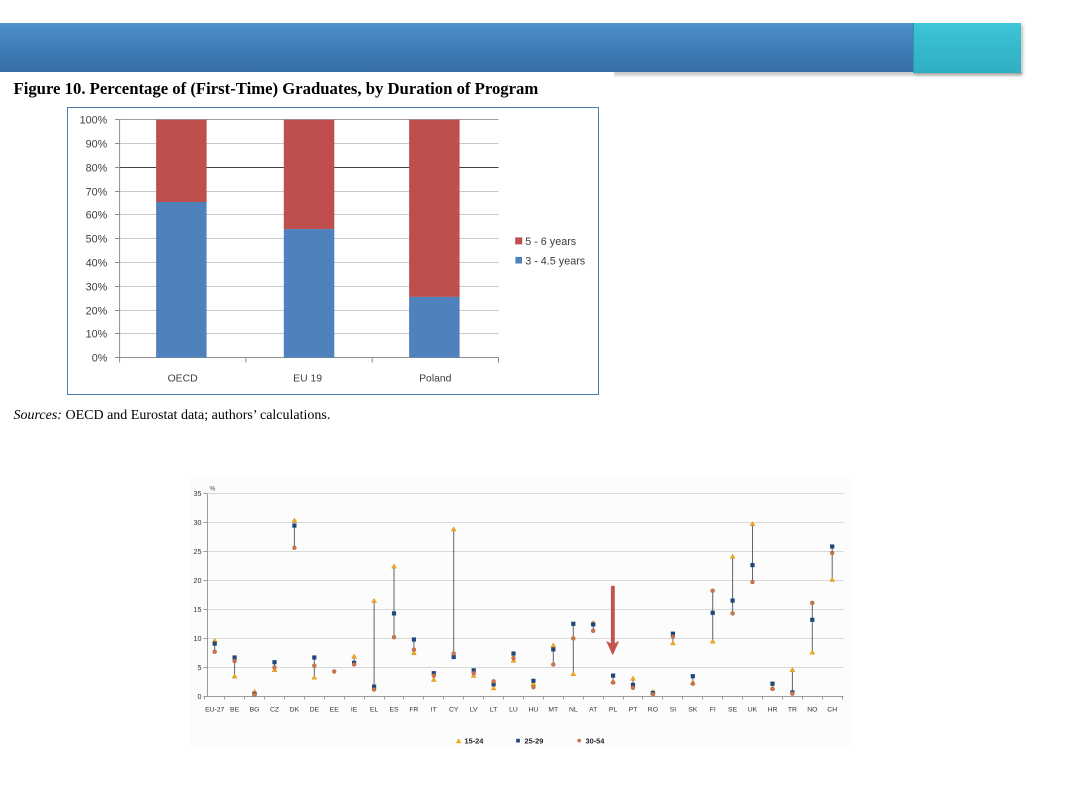  What do you see at coordinates (555, 261) in the screenshot?
I see `svg-text: 3 - 4.5 years` at bounding box center [555, 261].